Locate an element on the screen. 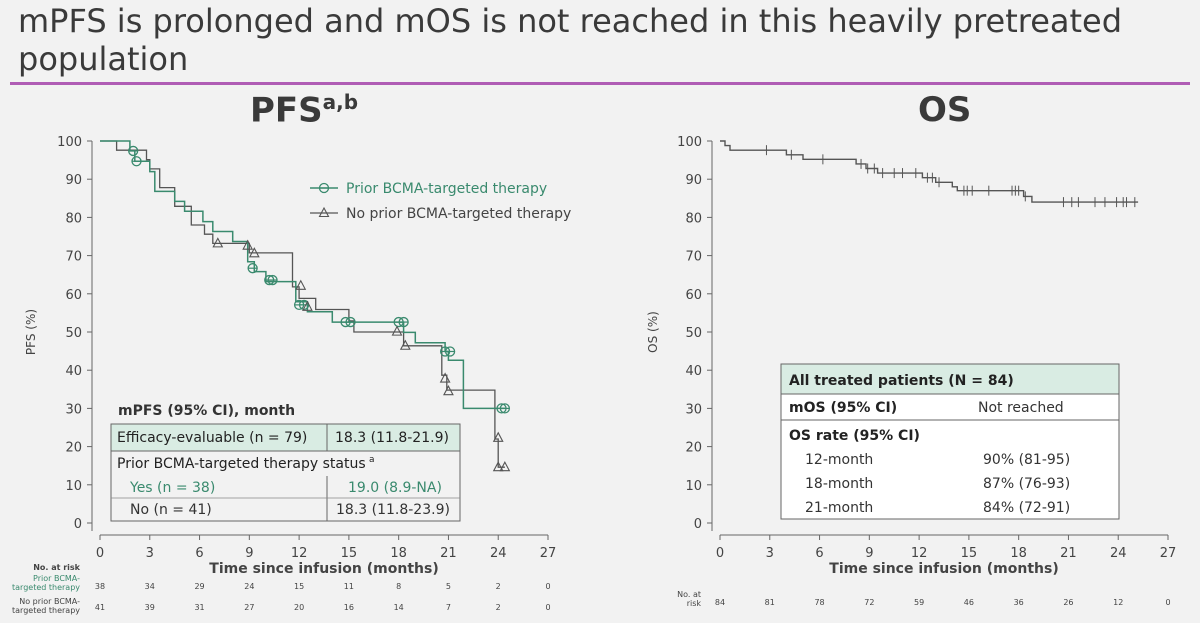 Image resolution: width=1200 pixels, height=623 pixels. os-rate-row-label: 18-month is located at coordinates (839, 484).